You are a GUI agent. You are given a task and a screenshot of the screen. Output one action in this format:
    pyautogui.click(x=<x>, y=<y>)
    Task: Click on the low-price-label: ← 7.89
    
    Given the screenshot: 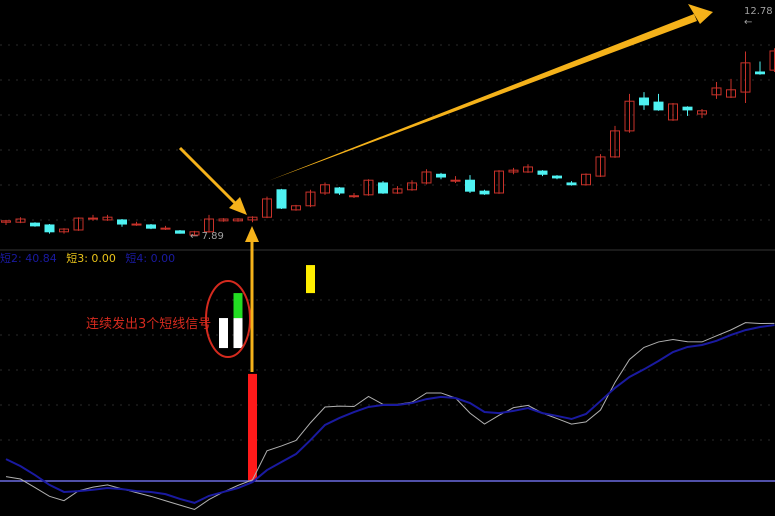 What is the action you would take?
    pyautogui.click(x=207, y=236)
    